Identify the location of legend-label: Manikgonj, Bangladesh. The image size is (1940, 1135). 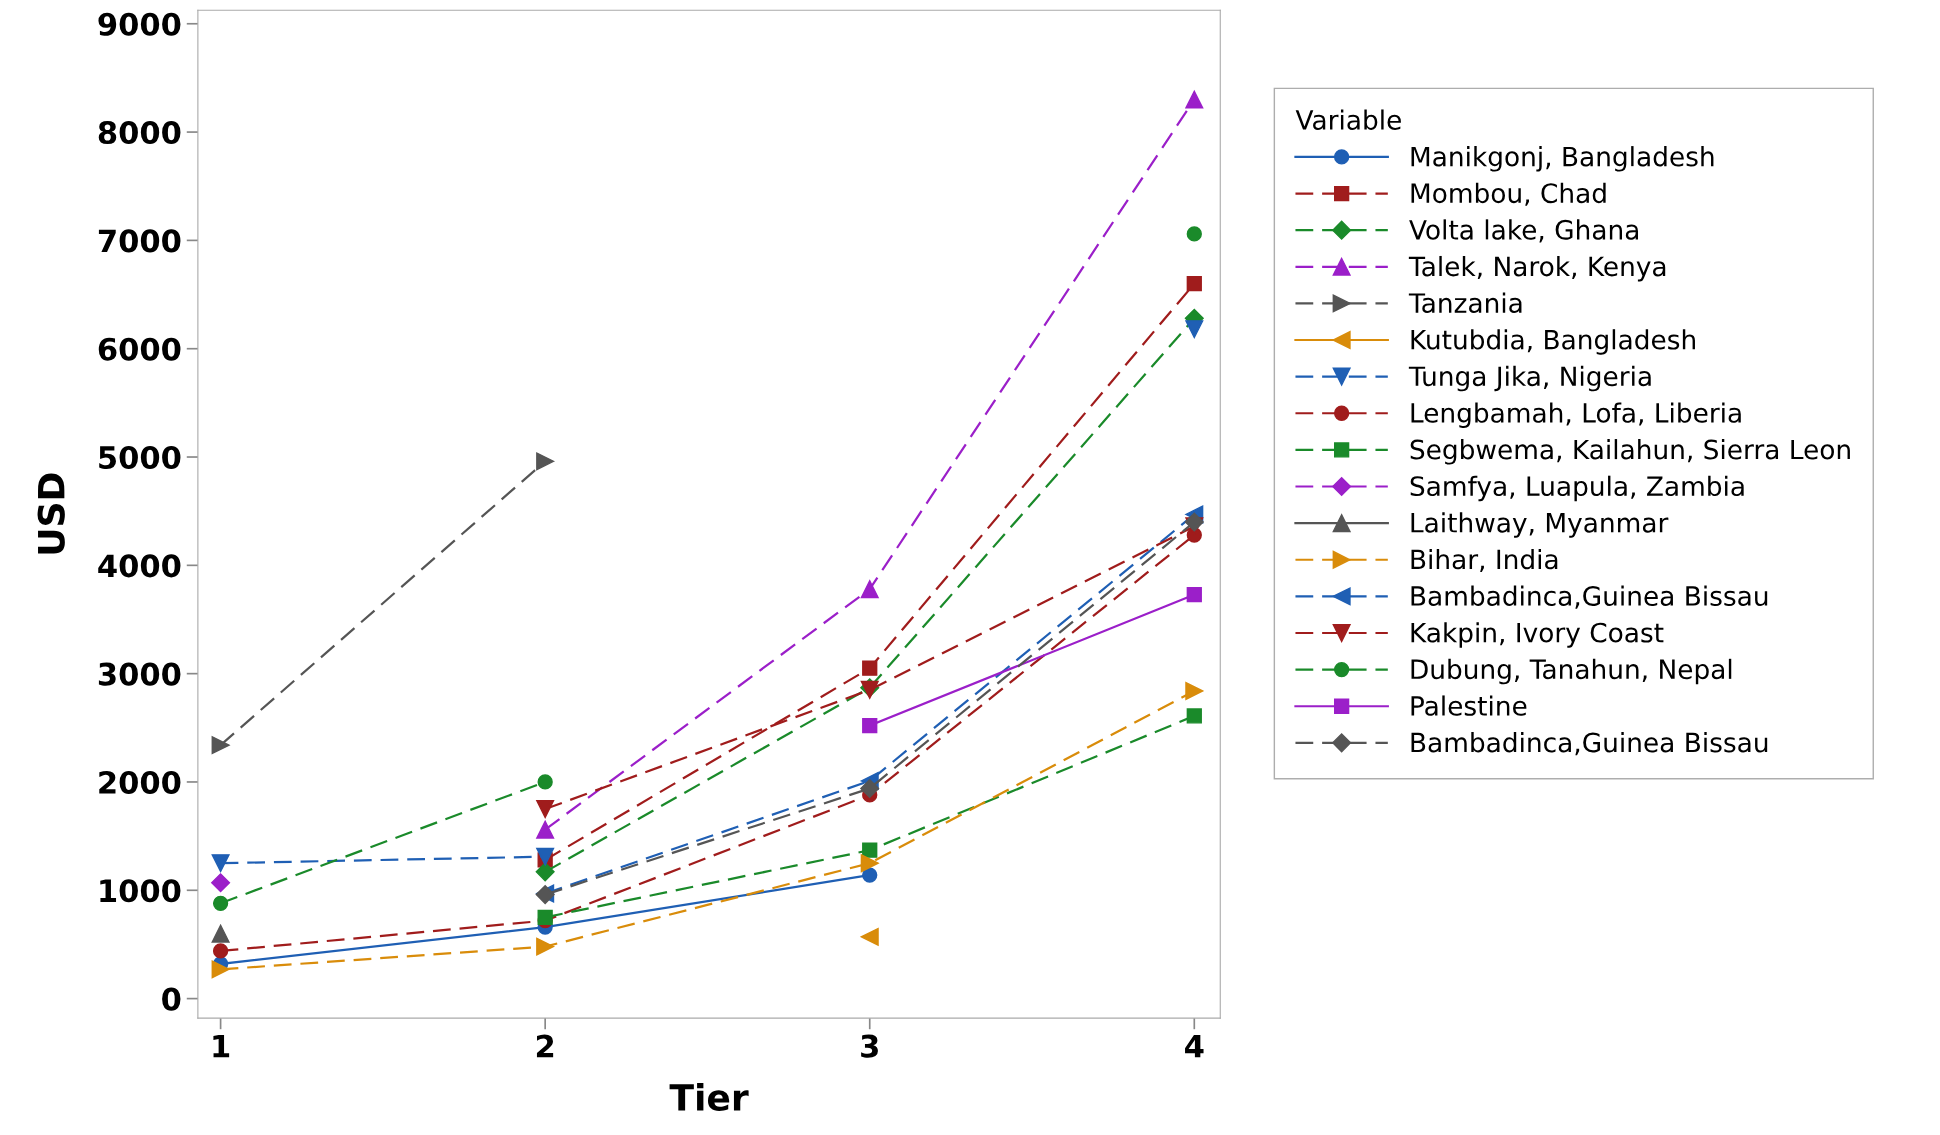
(1562, 159).